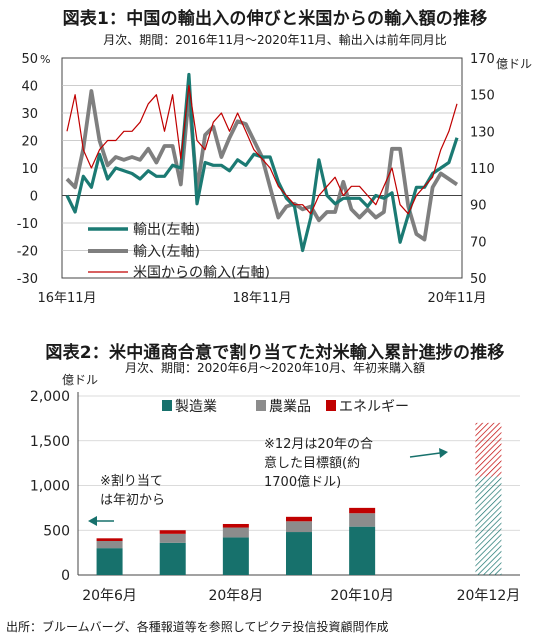 This screenshot has width=550, height=640. What do you see at coordinates (374, 407) in the screenshot?
I see `chart2-legend-label: エネルギー` at bounding box center [374, 407].